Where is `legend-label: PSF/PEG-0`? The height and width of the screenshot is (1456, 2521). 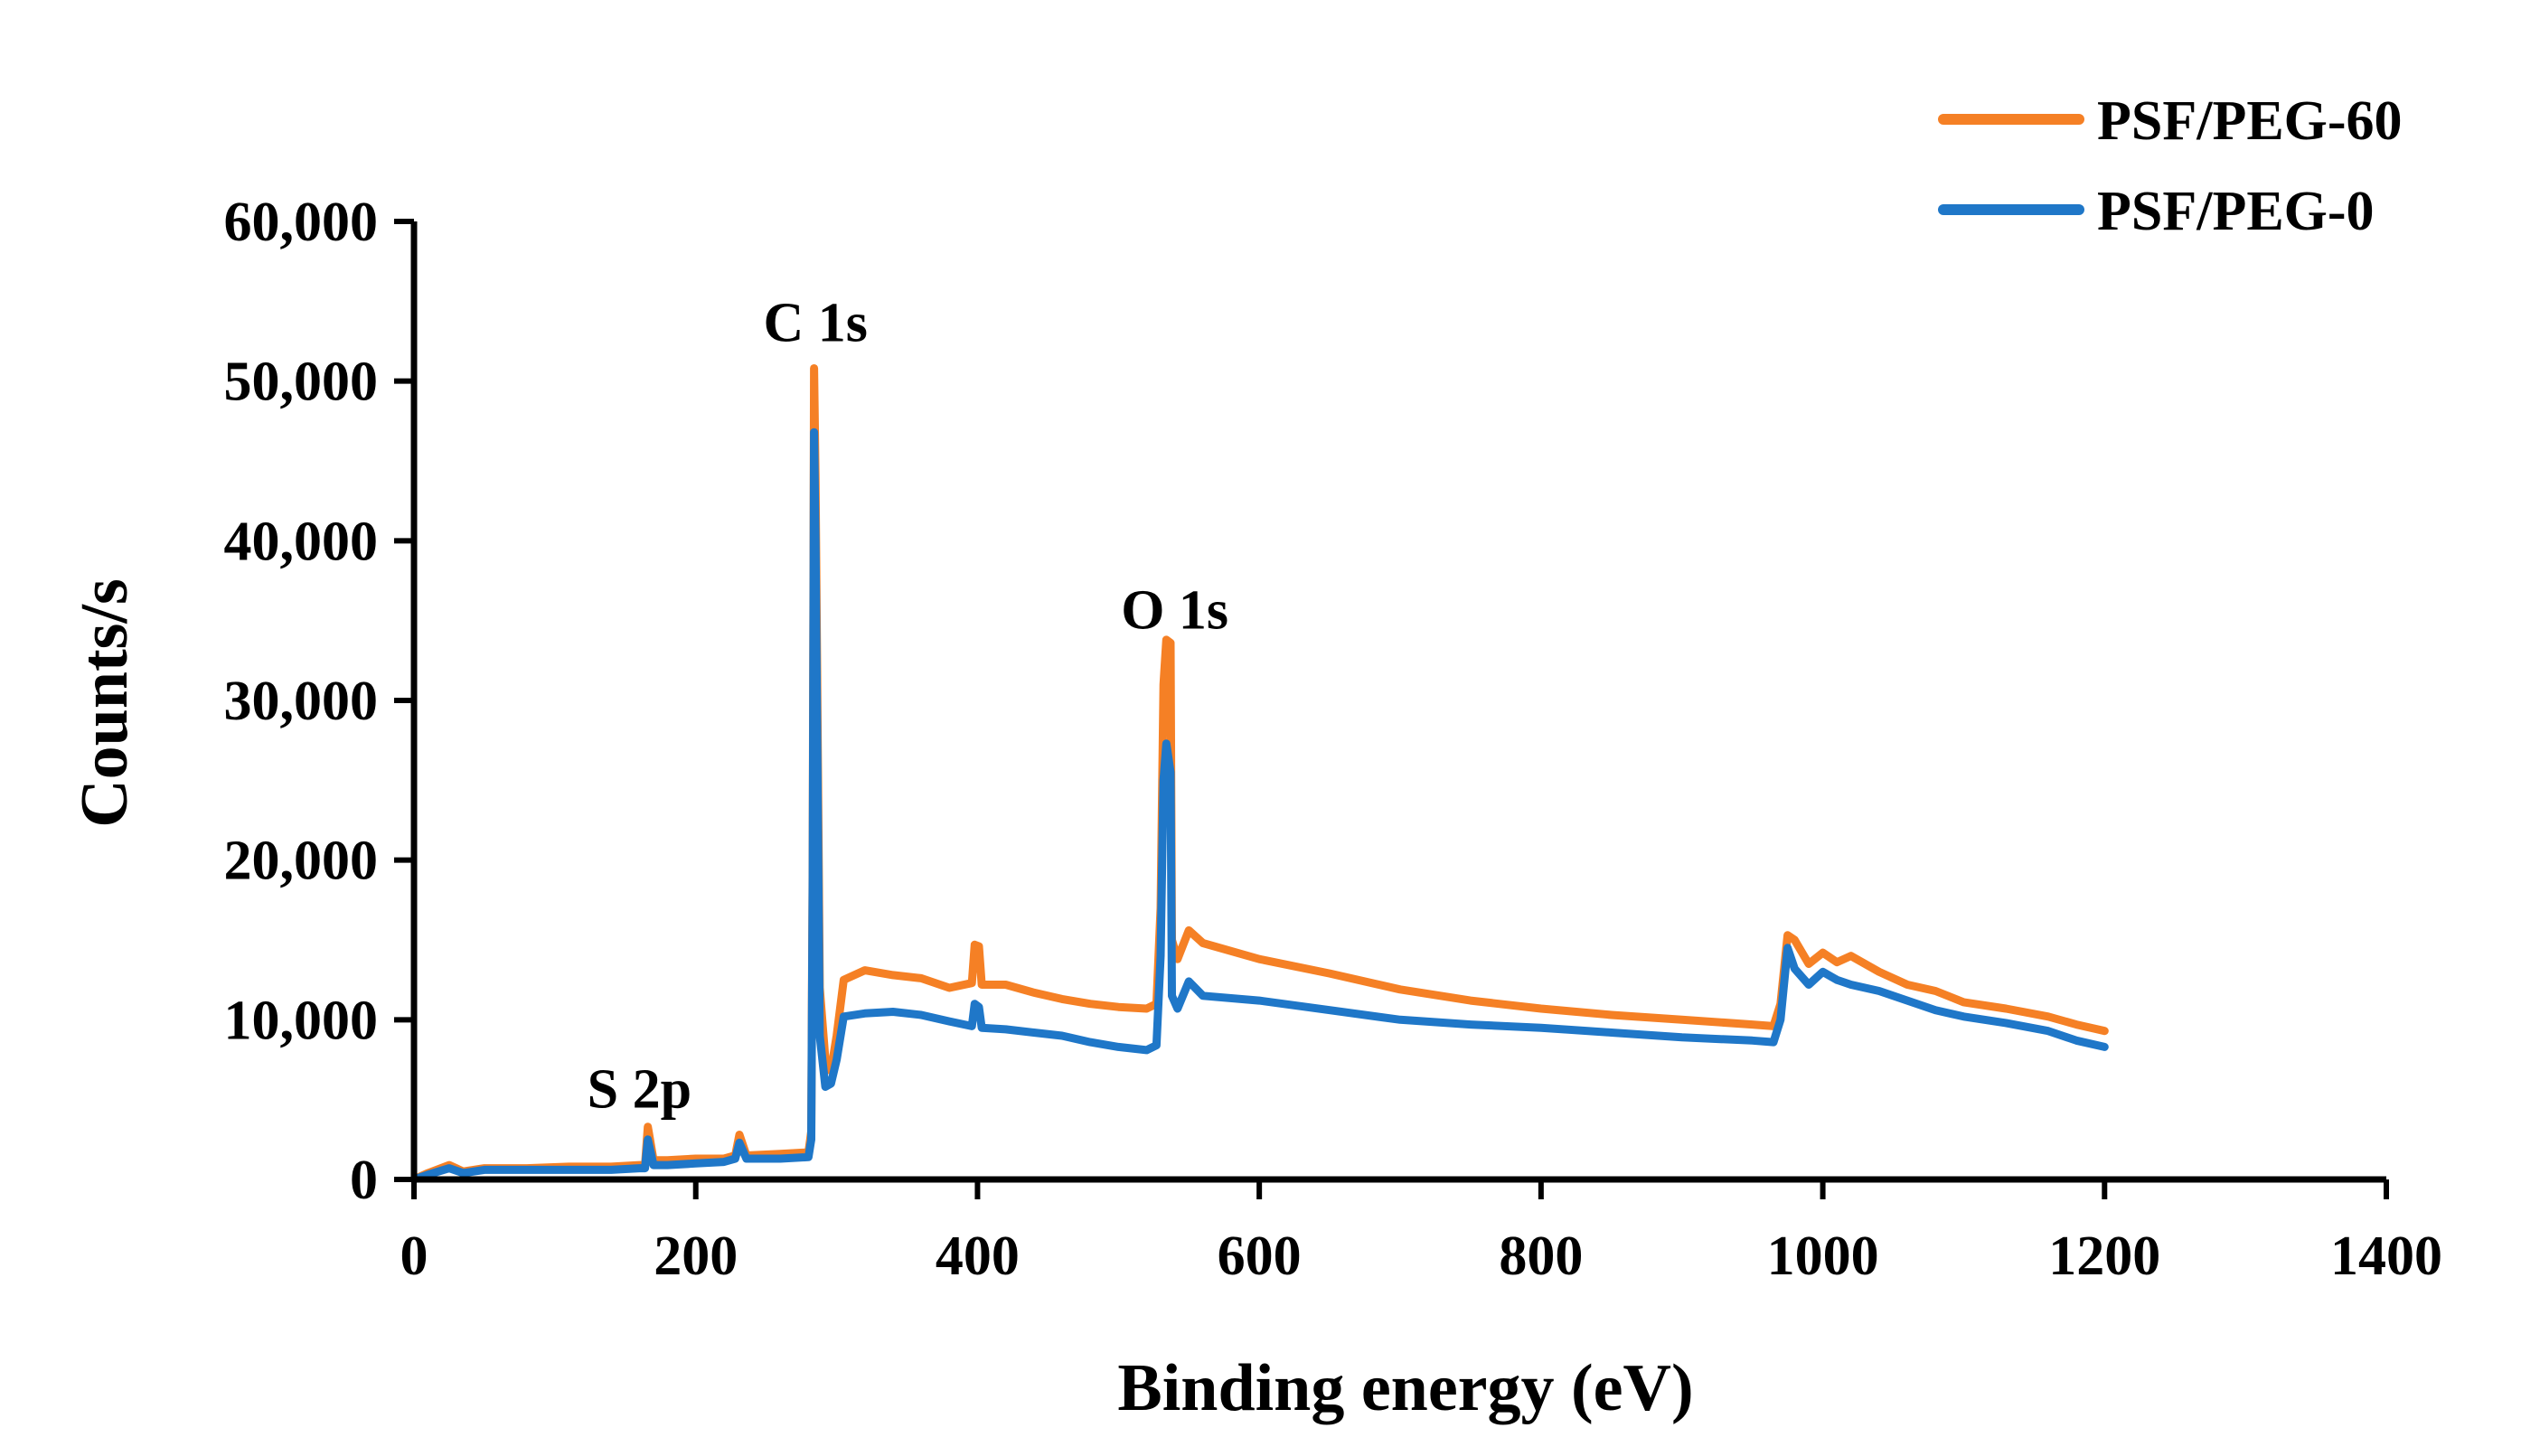
legend-label: PSF/PEG-0 is located at coordinates (2236, 211).